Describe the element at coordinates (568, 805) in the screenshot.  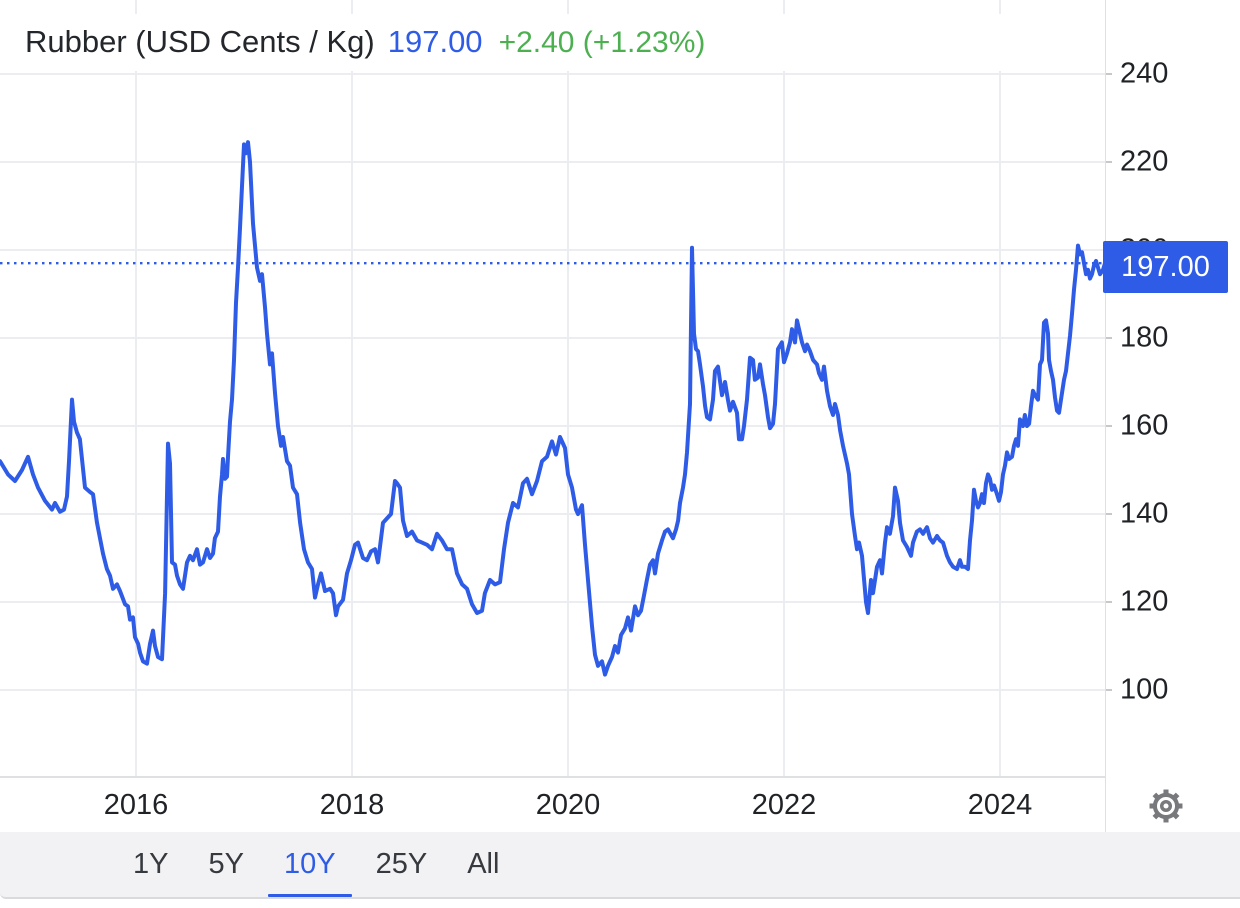
I see `x-axis-label: 2020` at that location.